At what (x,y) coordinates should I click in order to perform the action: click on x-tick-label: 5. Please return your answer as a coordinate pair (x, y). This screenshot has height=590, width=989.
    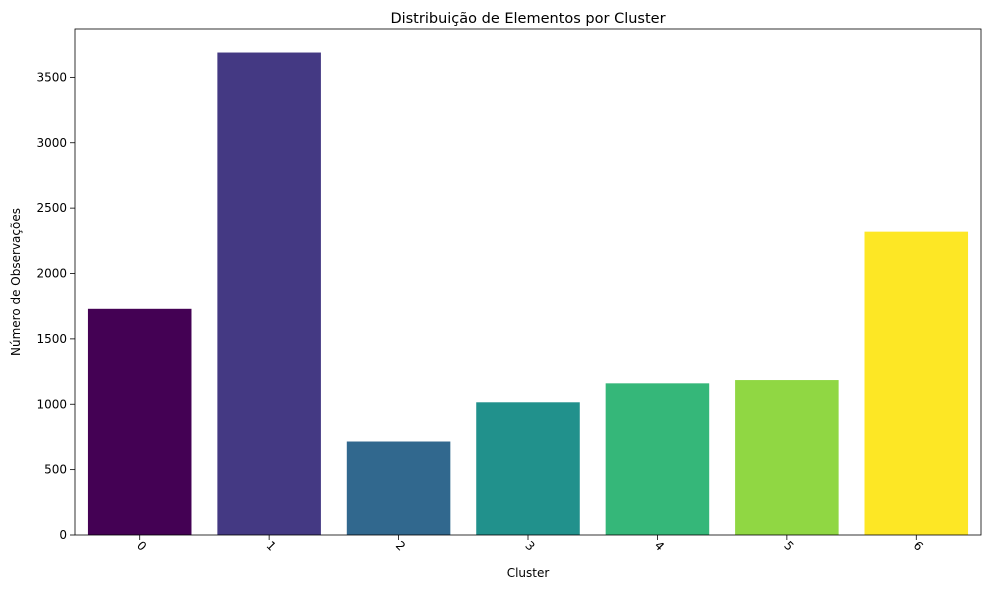
    Looking at the image, I should click on (788, 545).